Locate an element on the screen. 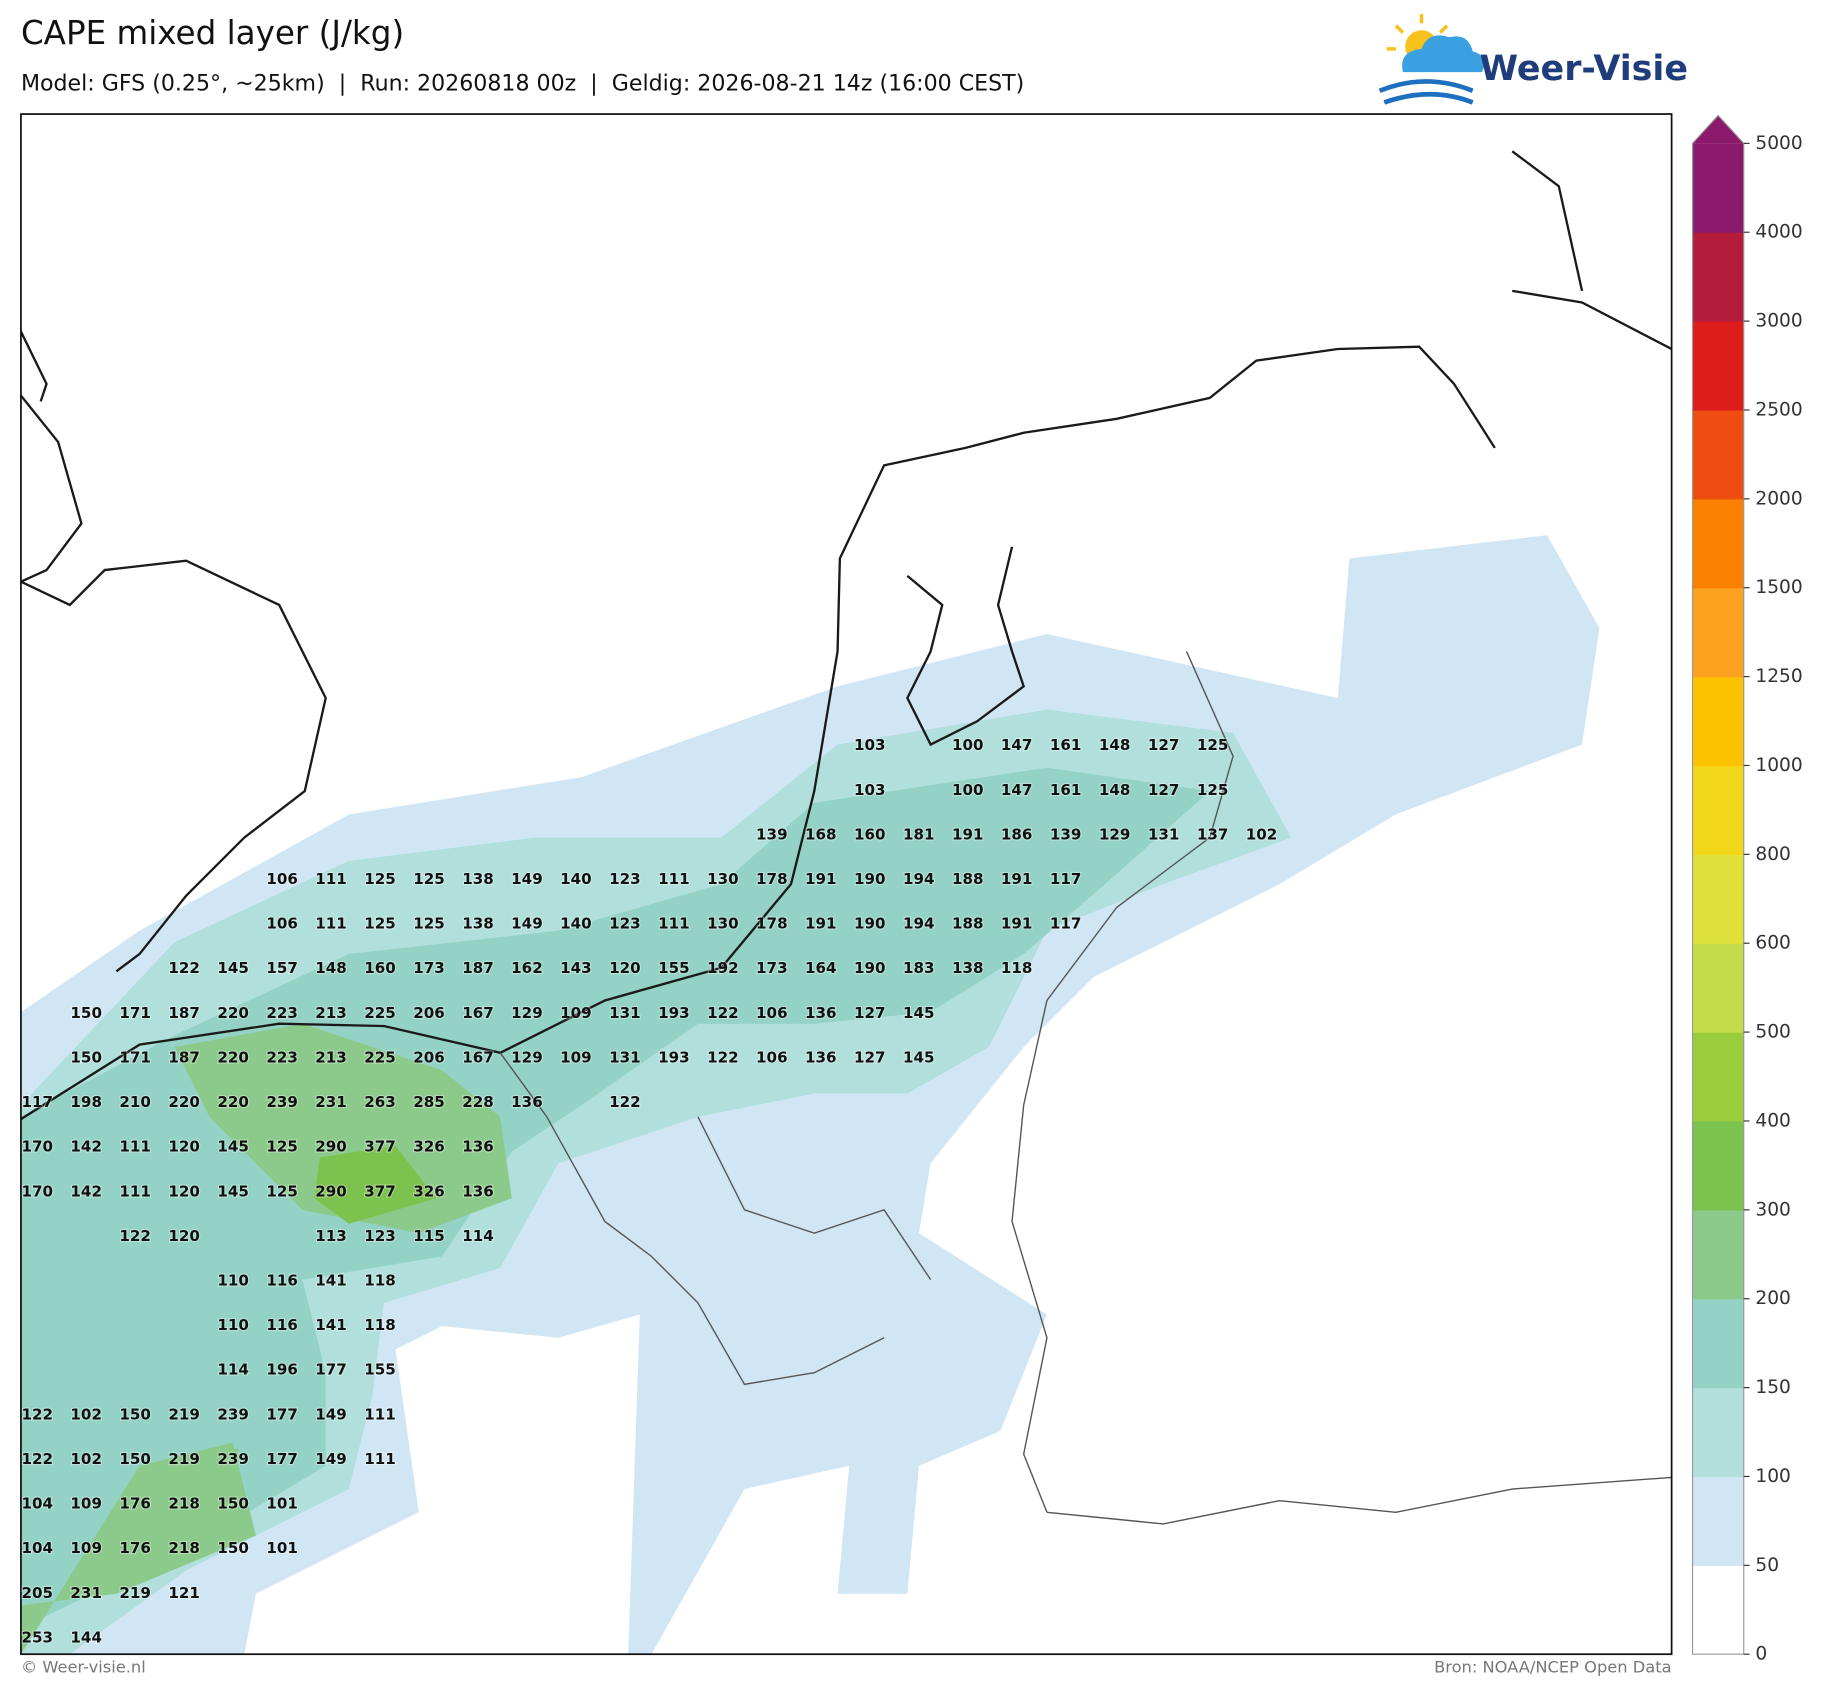  value-label: 161 is located at coordinates (1066, 745).